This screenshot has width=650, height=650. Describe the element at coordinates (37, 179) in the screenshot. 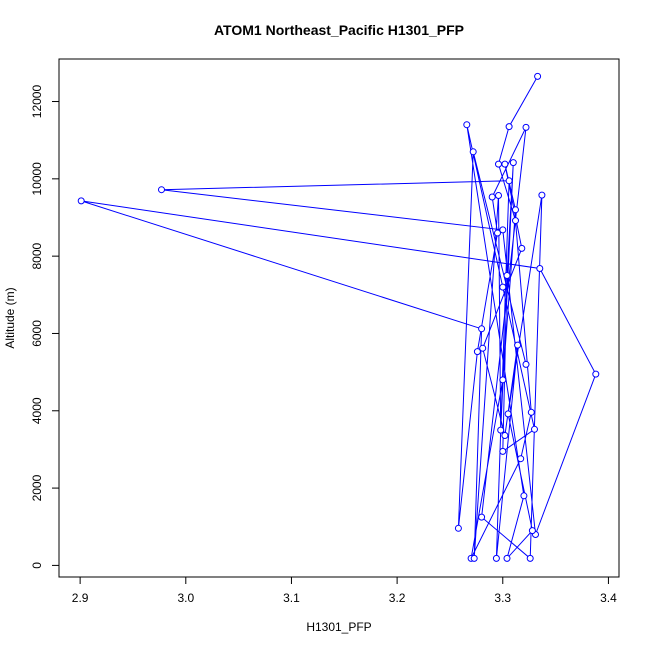

I see `y-tick-label: 10000` at that location.